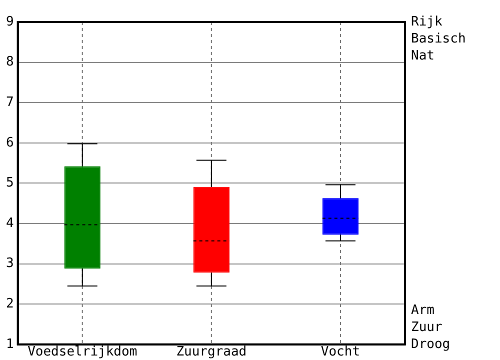 The width and height of the screenshot is (500, 360). I want to click on y-tick-label: 1, so click(10, 344).